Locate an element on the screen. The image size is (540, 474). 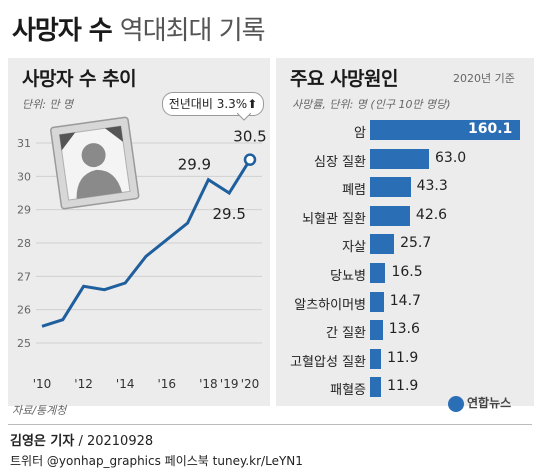
source-note: 자료/통계청 is located at coordinates (39, 410).